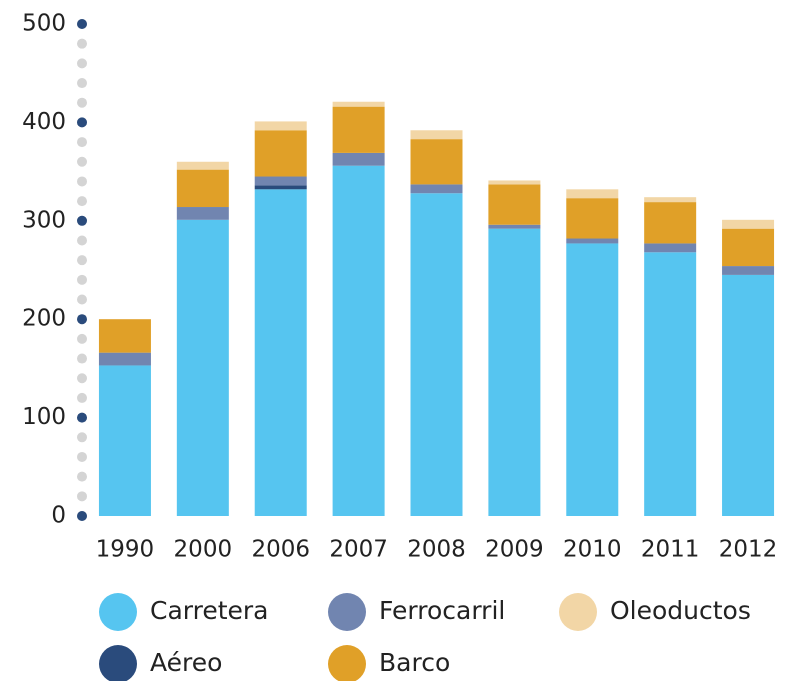 Image resolution: width=791 pixels, height=681 pixels. What do you see at coordinates (280, 550) in the screenshot?
I see `x-tick-label: 2006` at bounding box center [280, 550].